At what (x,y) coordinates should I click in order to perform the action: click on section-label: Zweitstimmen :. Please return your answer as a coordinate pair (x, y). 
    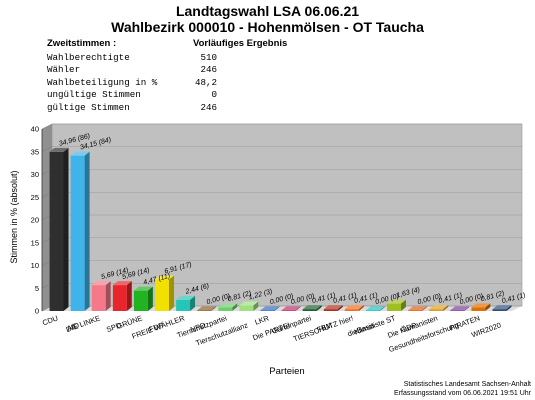
    Looking at the image, I should click on (82, 43).